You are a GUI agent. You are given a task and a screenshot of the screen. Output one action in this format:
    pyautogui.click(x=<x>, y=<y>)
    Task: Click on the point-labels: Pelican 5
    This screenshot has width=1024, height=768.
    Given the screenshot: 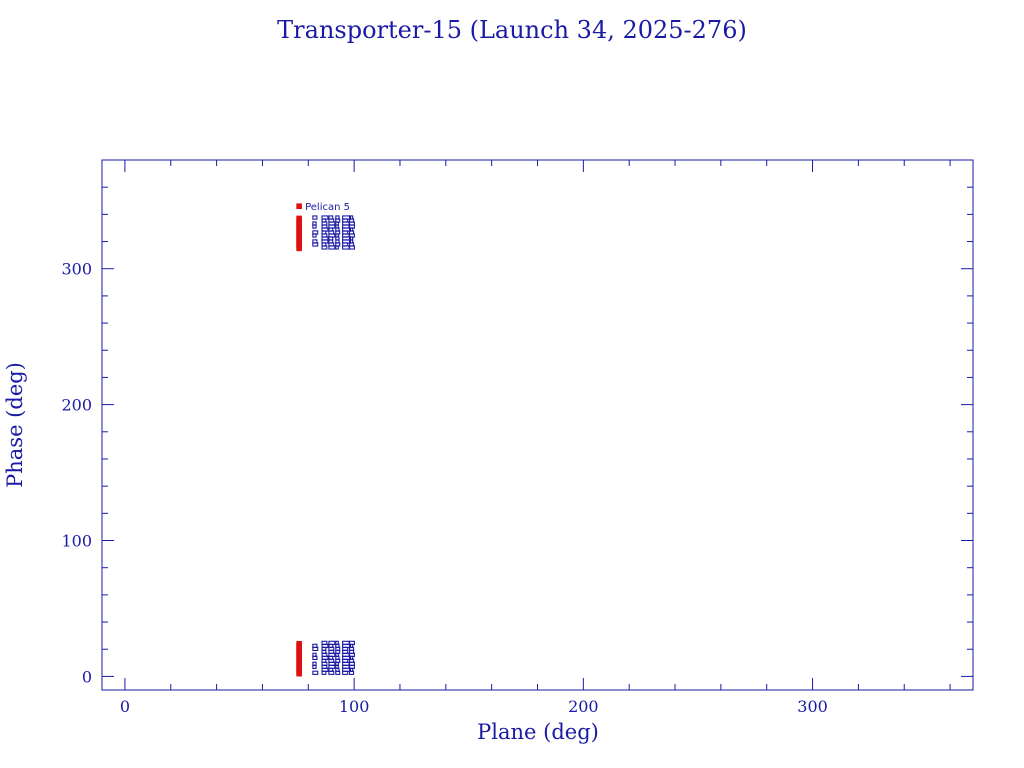 What is the action you would take?
    pyautogui.click(x=327, y=207)
    